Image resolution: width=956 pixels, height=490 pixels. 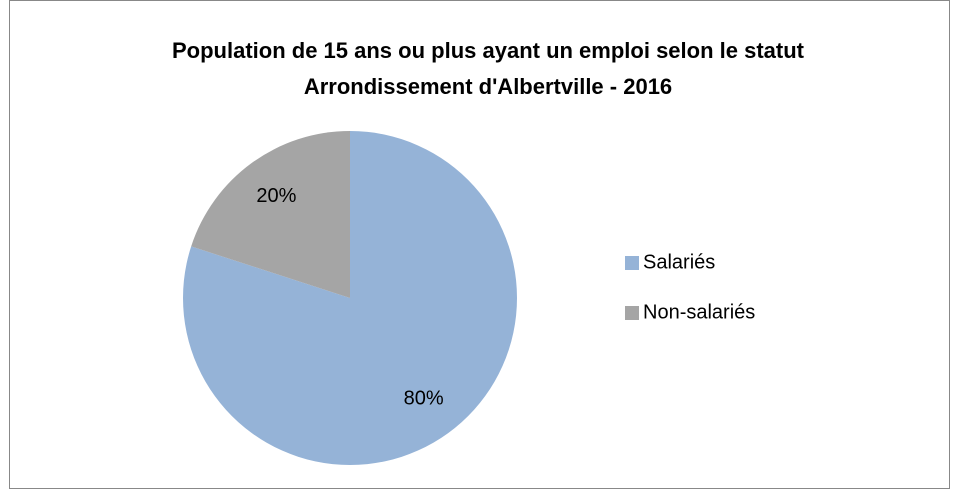 I want to click on data-label: 20%, so click(x=276, y=196).